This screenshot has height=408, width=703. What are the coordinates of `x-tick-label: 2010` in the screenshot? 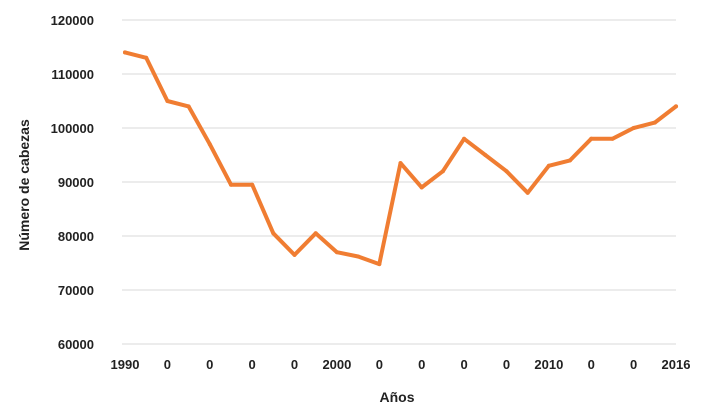 It's located at (548, 364).